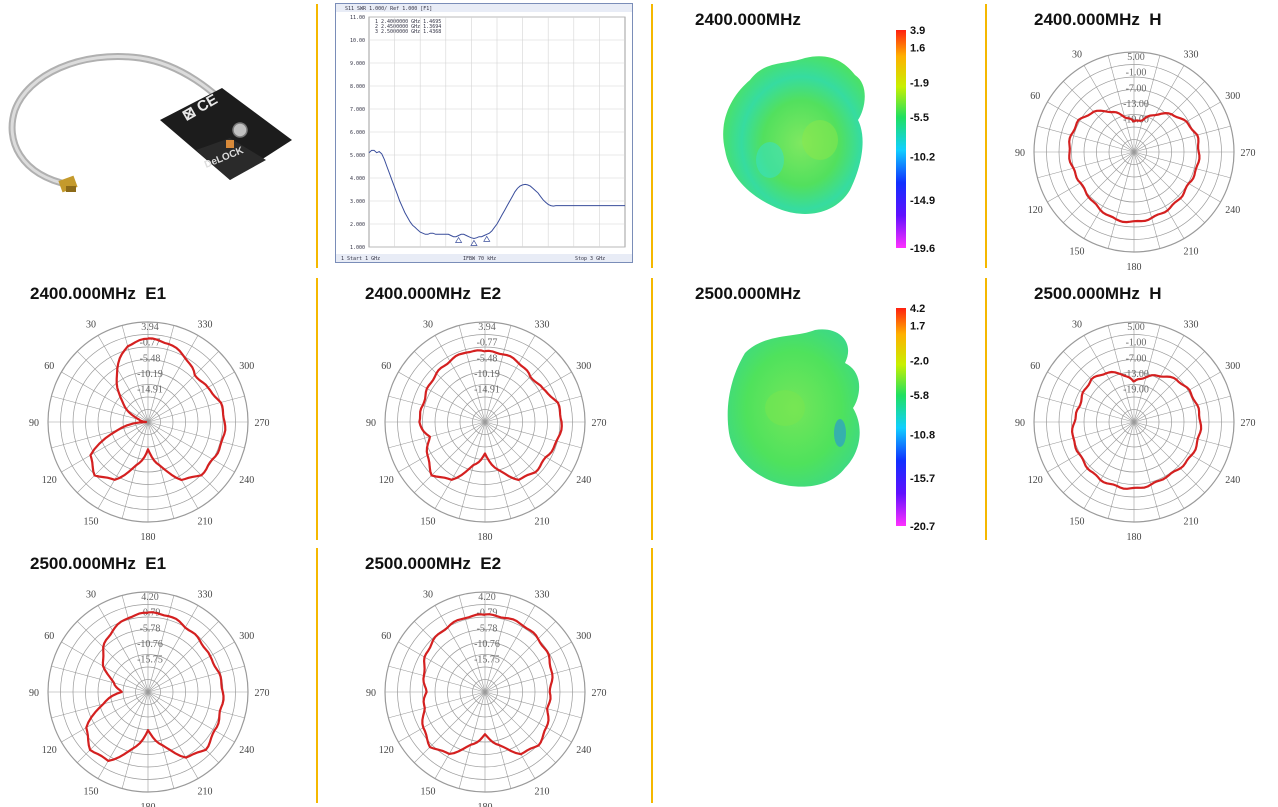 Image resolution: width=1278 pixels, height=807 pixels. Describe the element at coordinates (91, 324) in the screenshot. I see `polar-angle-label: 30` at that location.